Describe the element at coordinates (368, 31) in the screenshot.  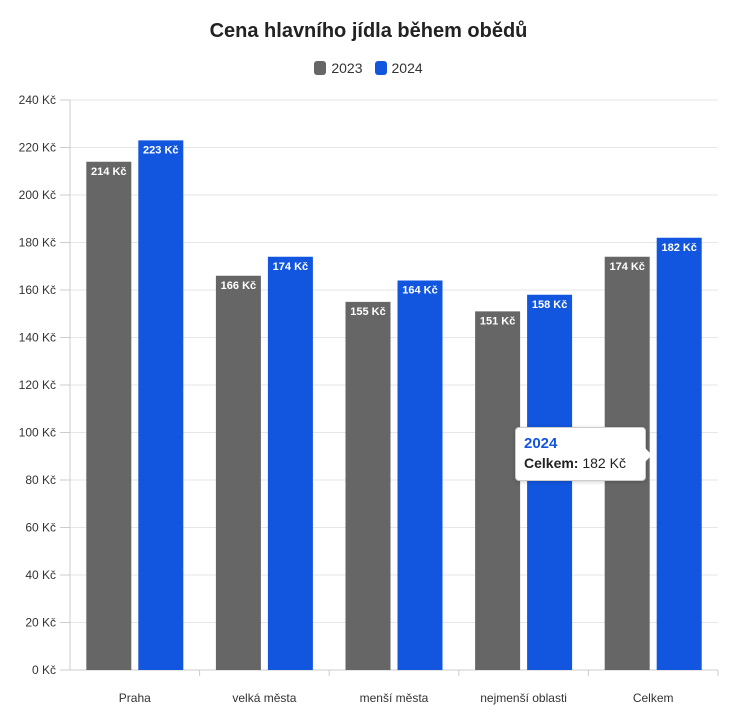
I see `chart-title: Cena hlavního jídla během obědů` at that location.